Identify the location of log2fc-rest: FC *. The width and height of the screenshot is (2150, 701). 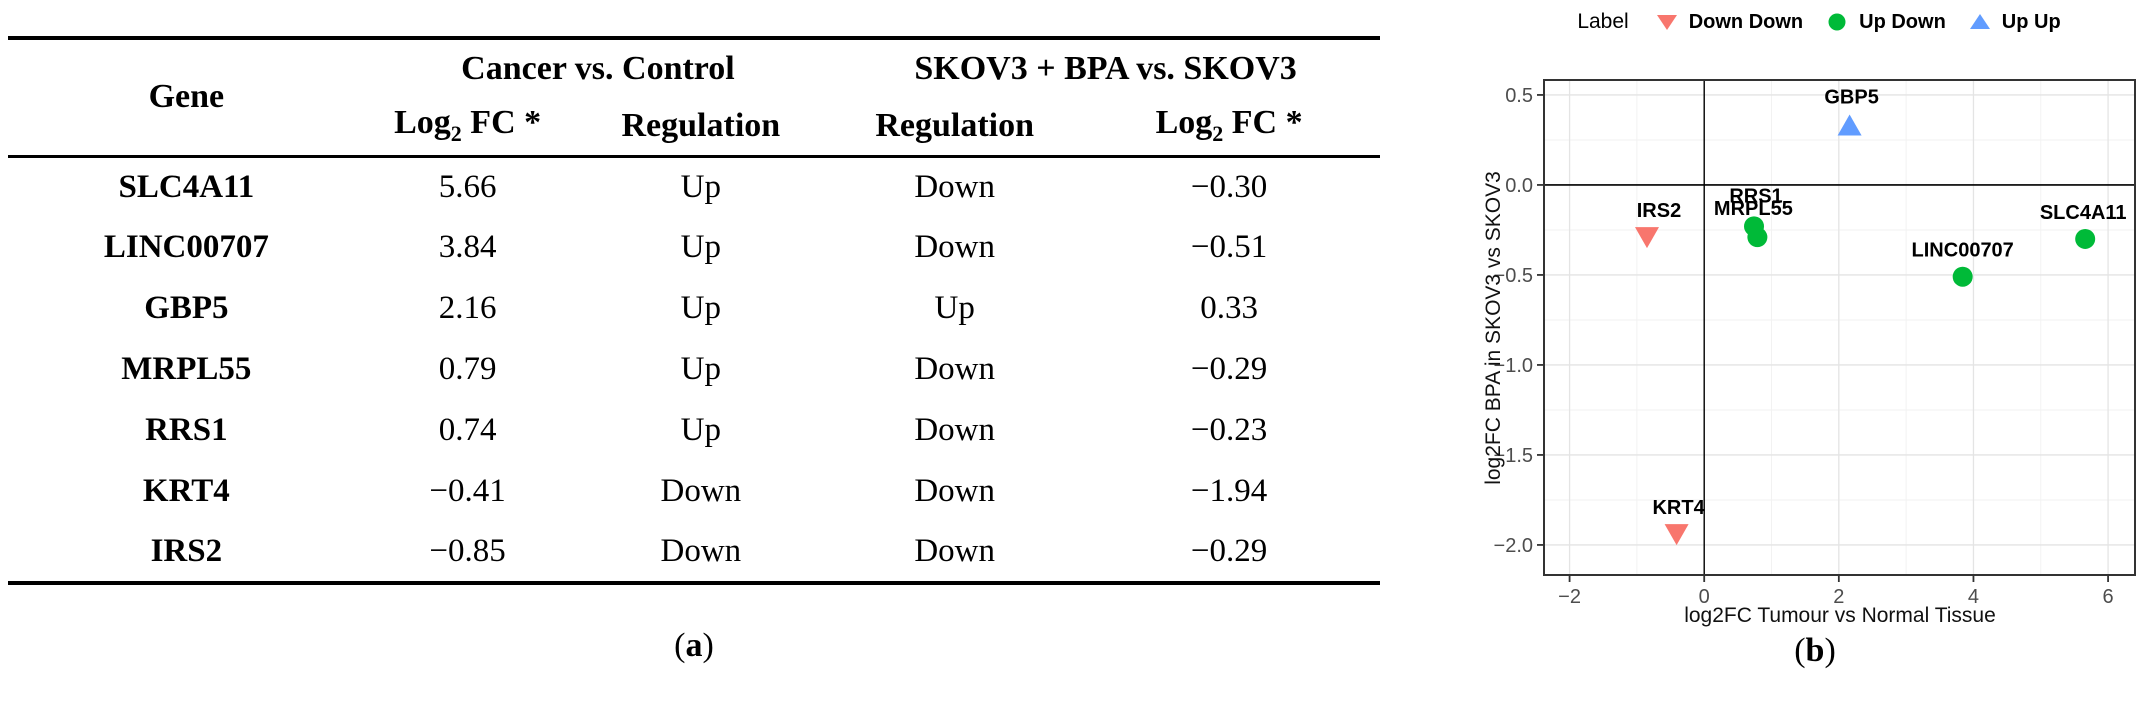
(1263, 123).